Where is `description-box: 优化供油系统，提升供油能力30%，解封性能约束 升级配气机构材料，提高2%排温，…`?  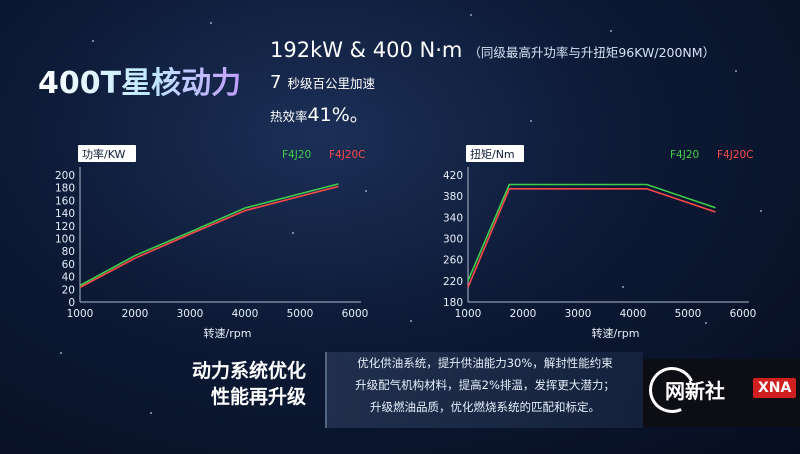 description-box: 优化供油系统，提升供油能力30%，解封性能约束 升级配气机构材料，提高2%排温，… is located at coordinates (484, 390).